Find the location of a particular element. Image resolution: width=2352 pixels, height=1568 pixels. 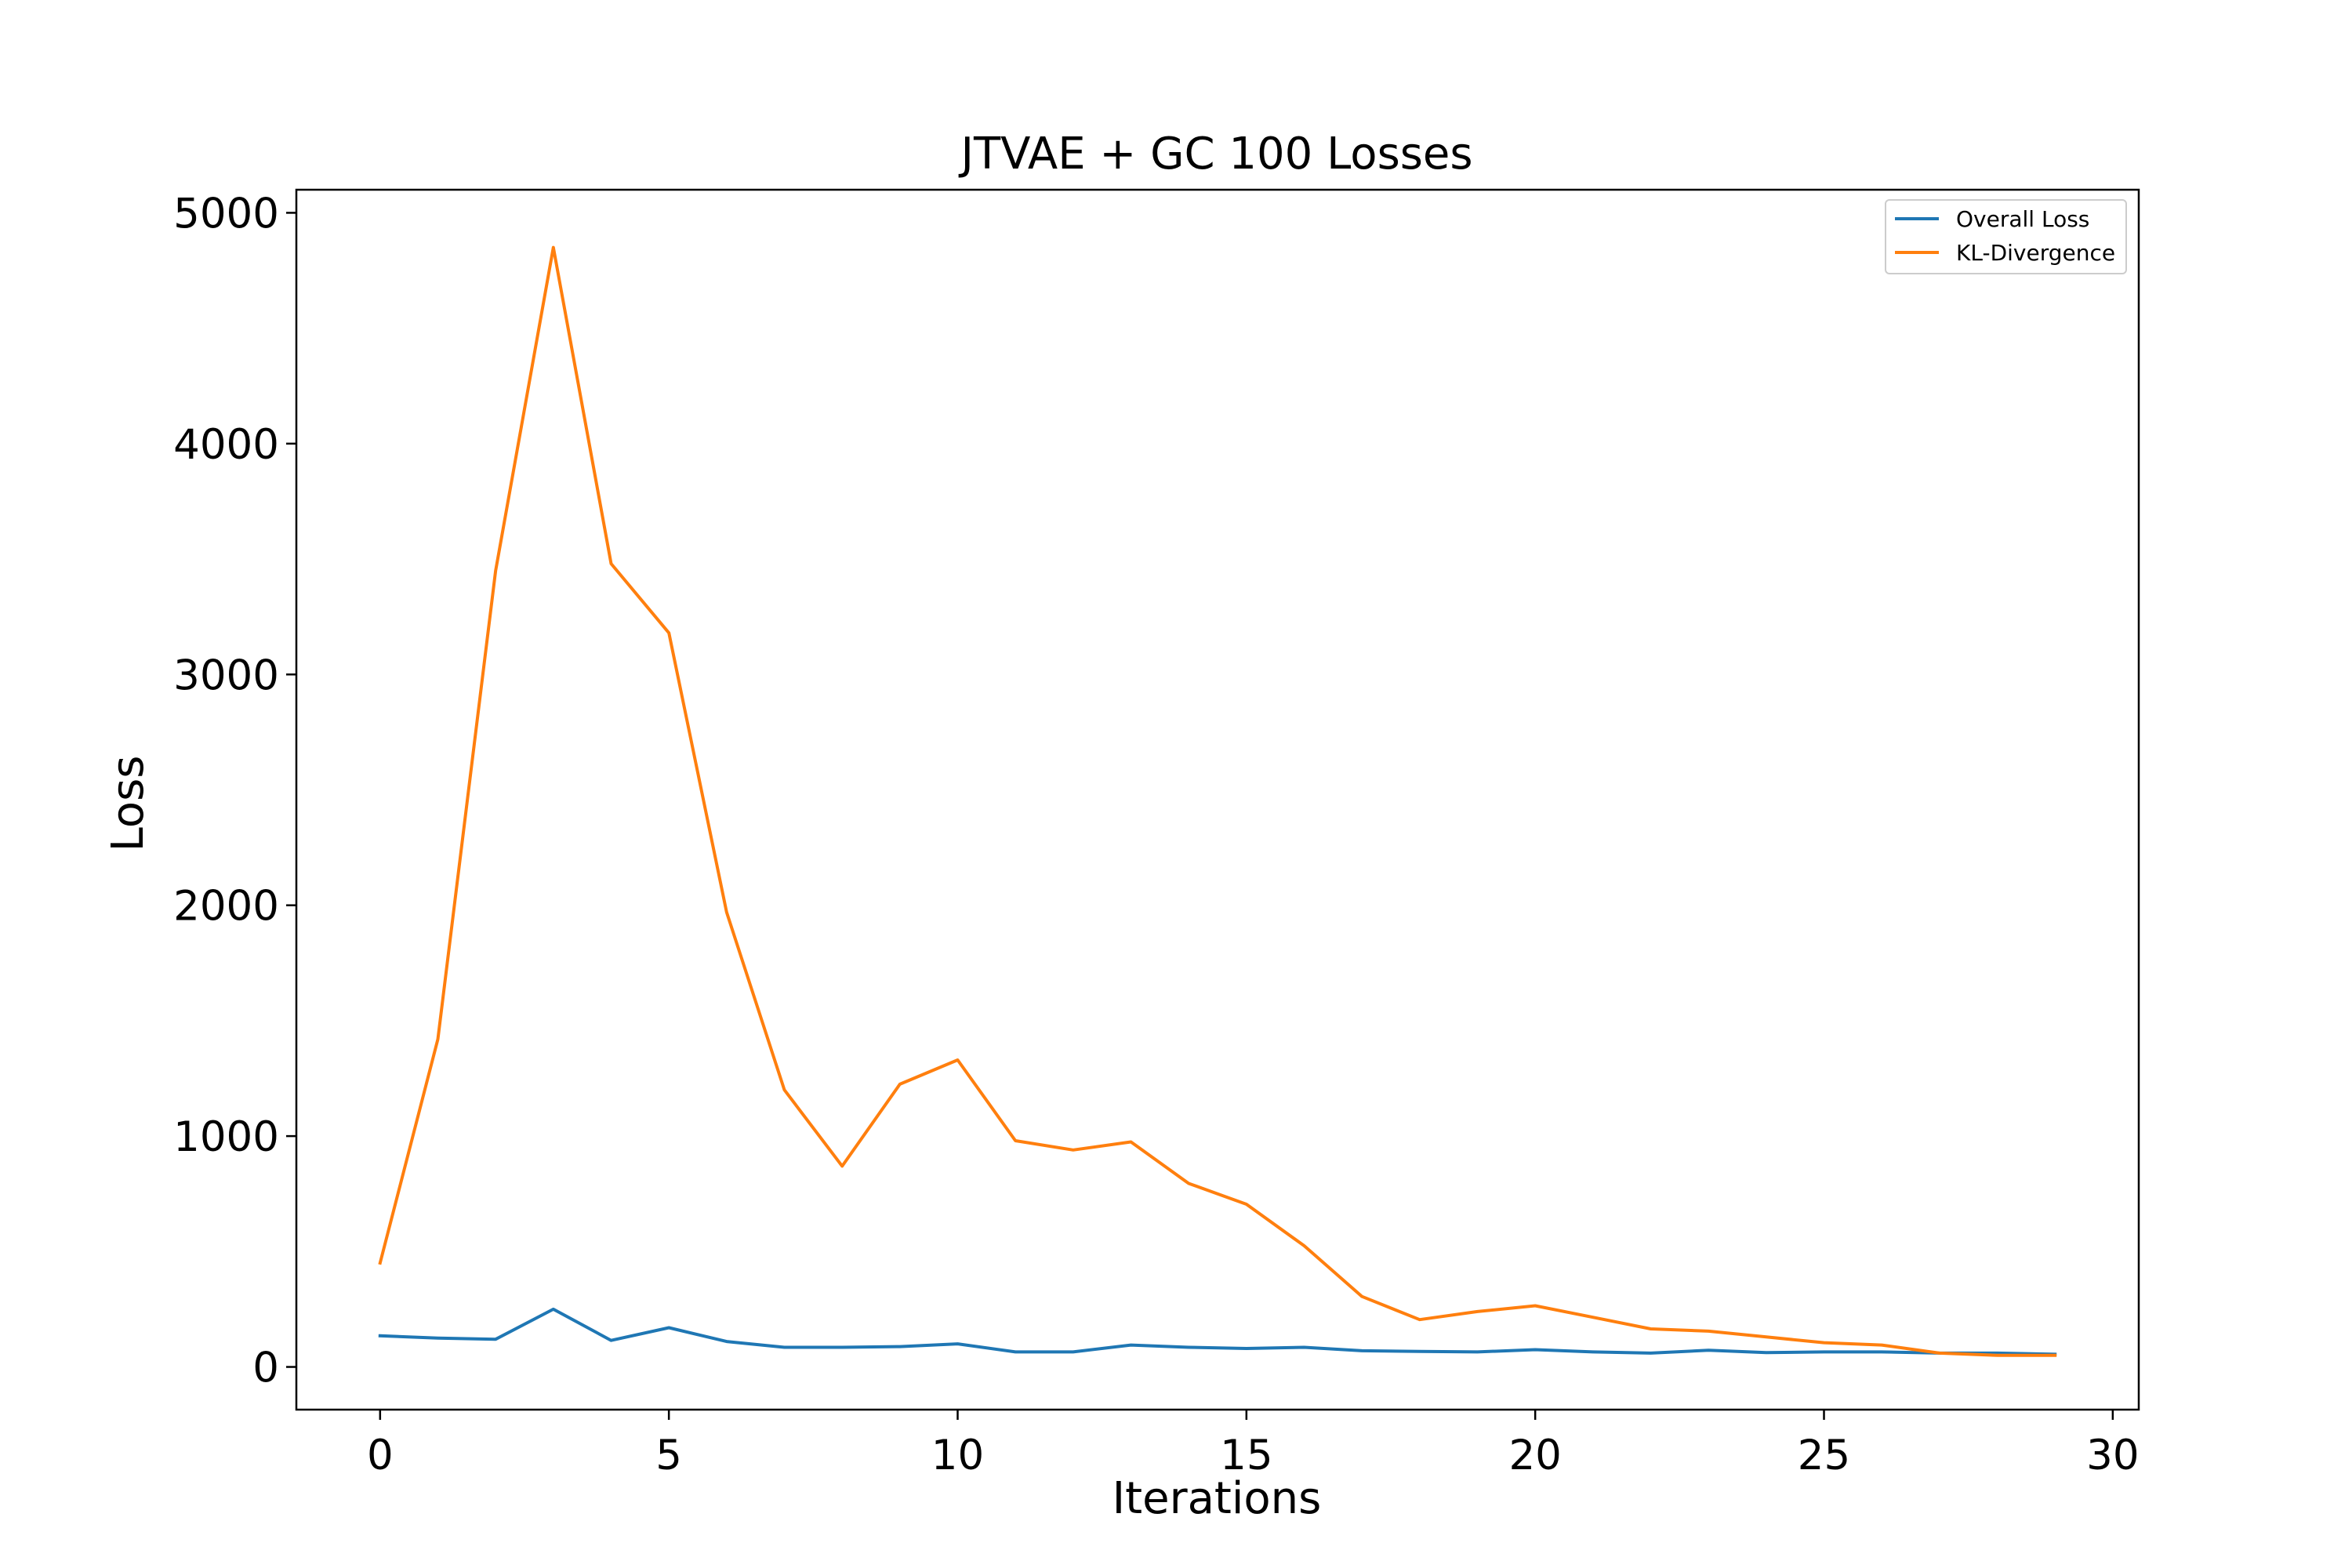

y-tick-label: 1000 is located at coordinates (226, 1137).